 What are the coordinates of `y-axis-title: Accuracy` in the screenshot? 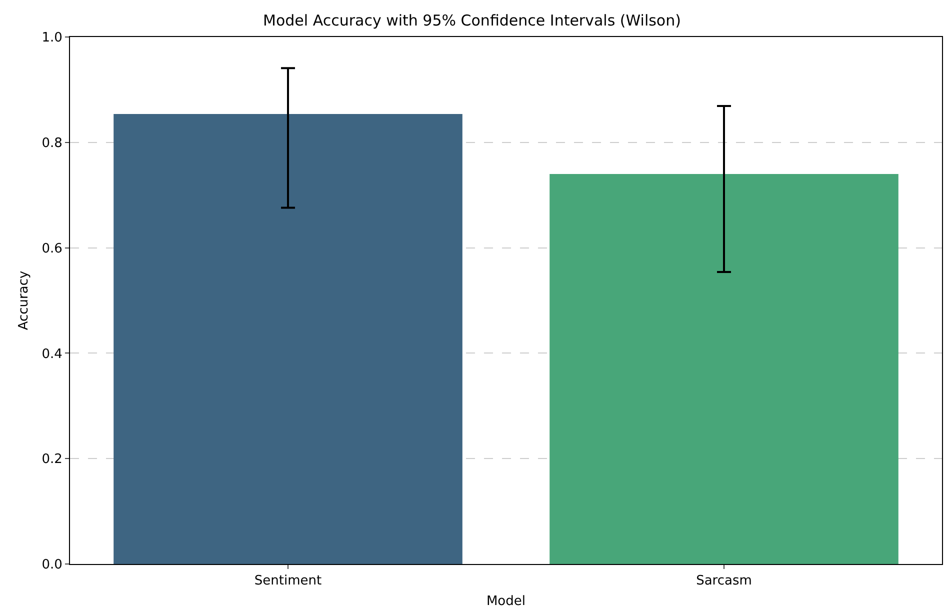 It's located at (24, 300).